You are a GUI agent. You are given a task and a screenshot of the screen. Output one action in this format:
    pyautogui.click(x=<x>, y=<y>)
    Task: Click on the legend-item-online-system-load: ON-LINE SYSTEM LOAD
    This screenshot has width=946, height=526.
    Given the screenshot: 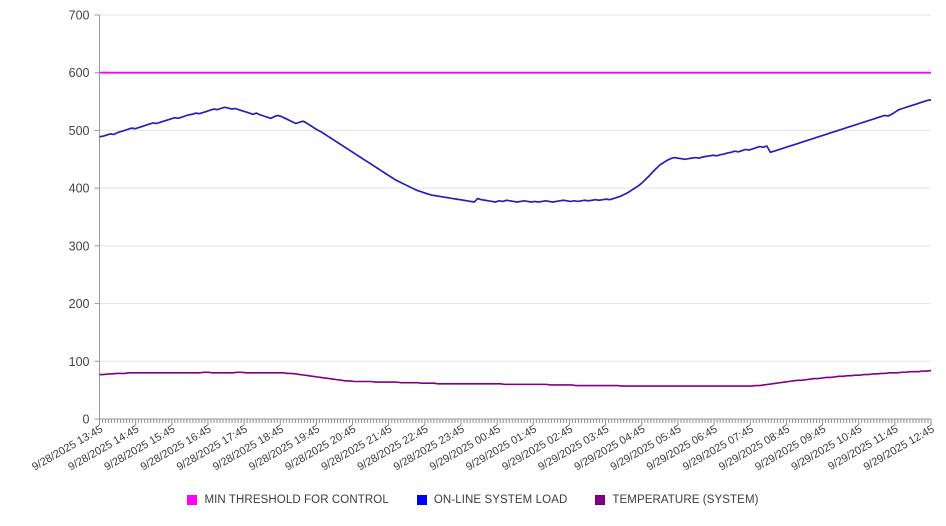 What is the action you would take?
    pyautogui.click(x=492, y=500)
    